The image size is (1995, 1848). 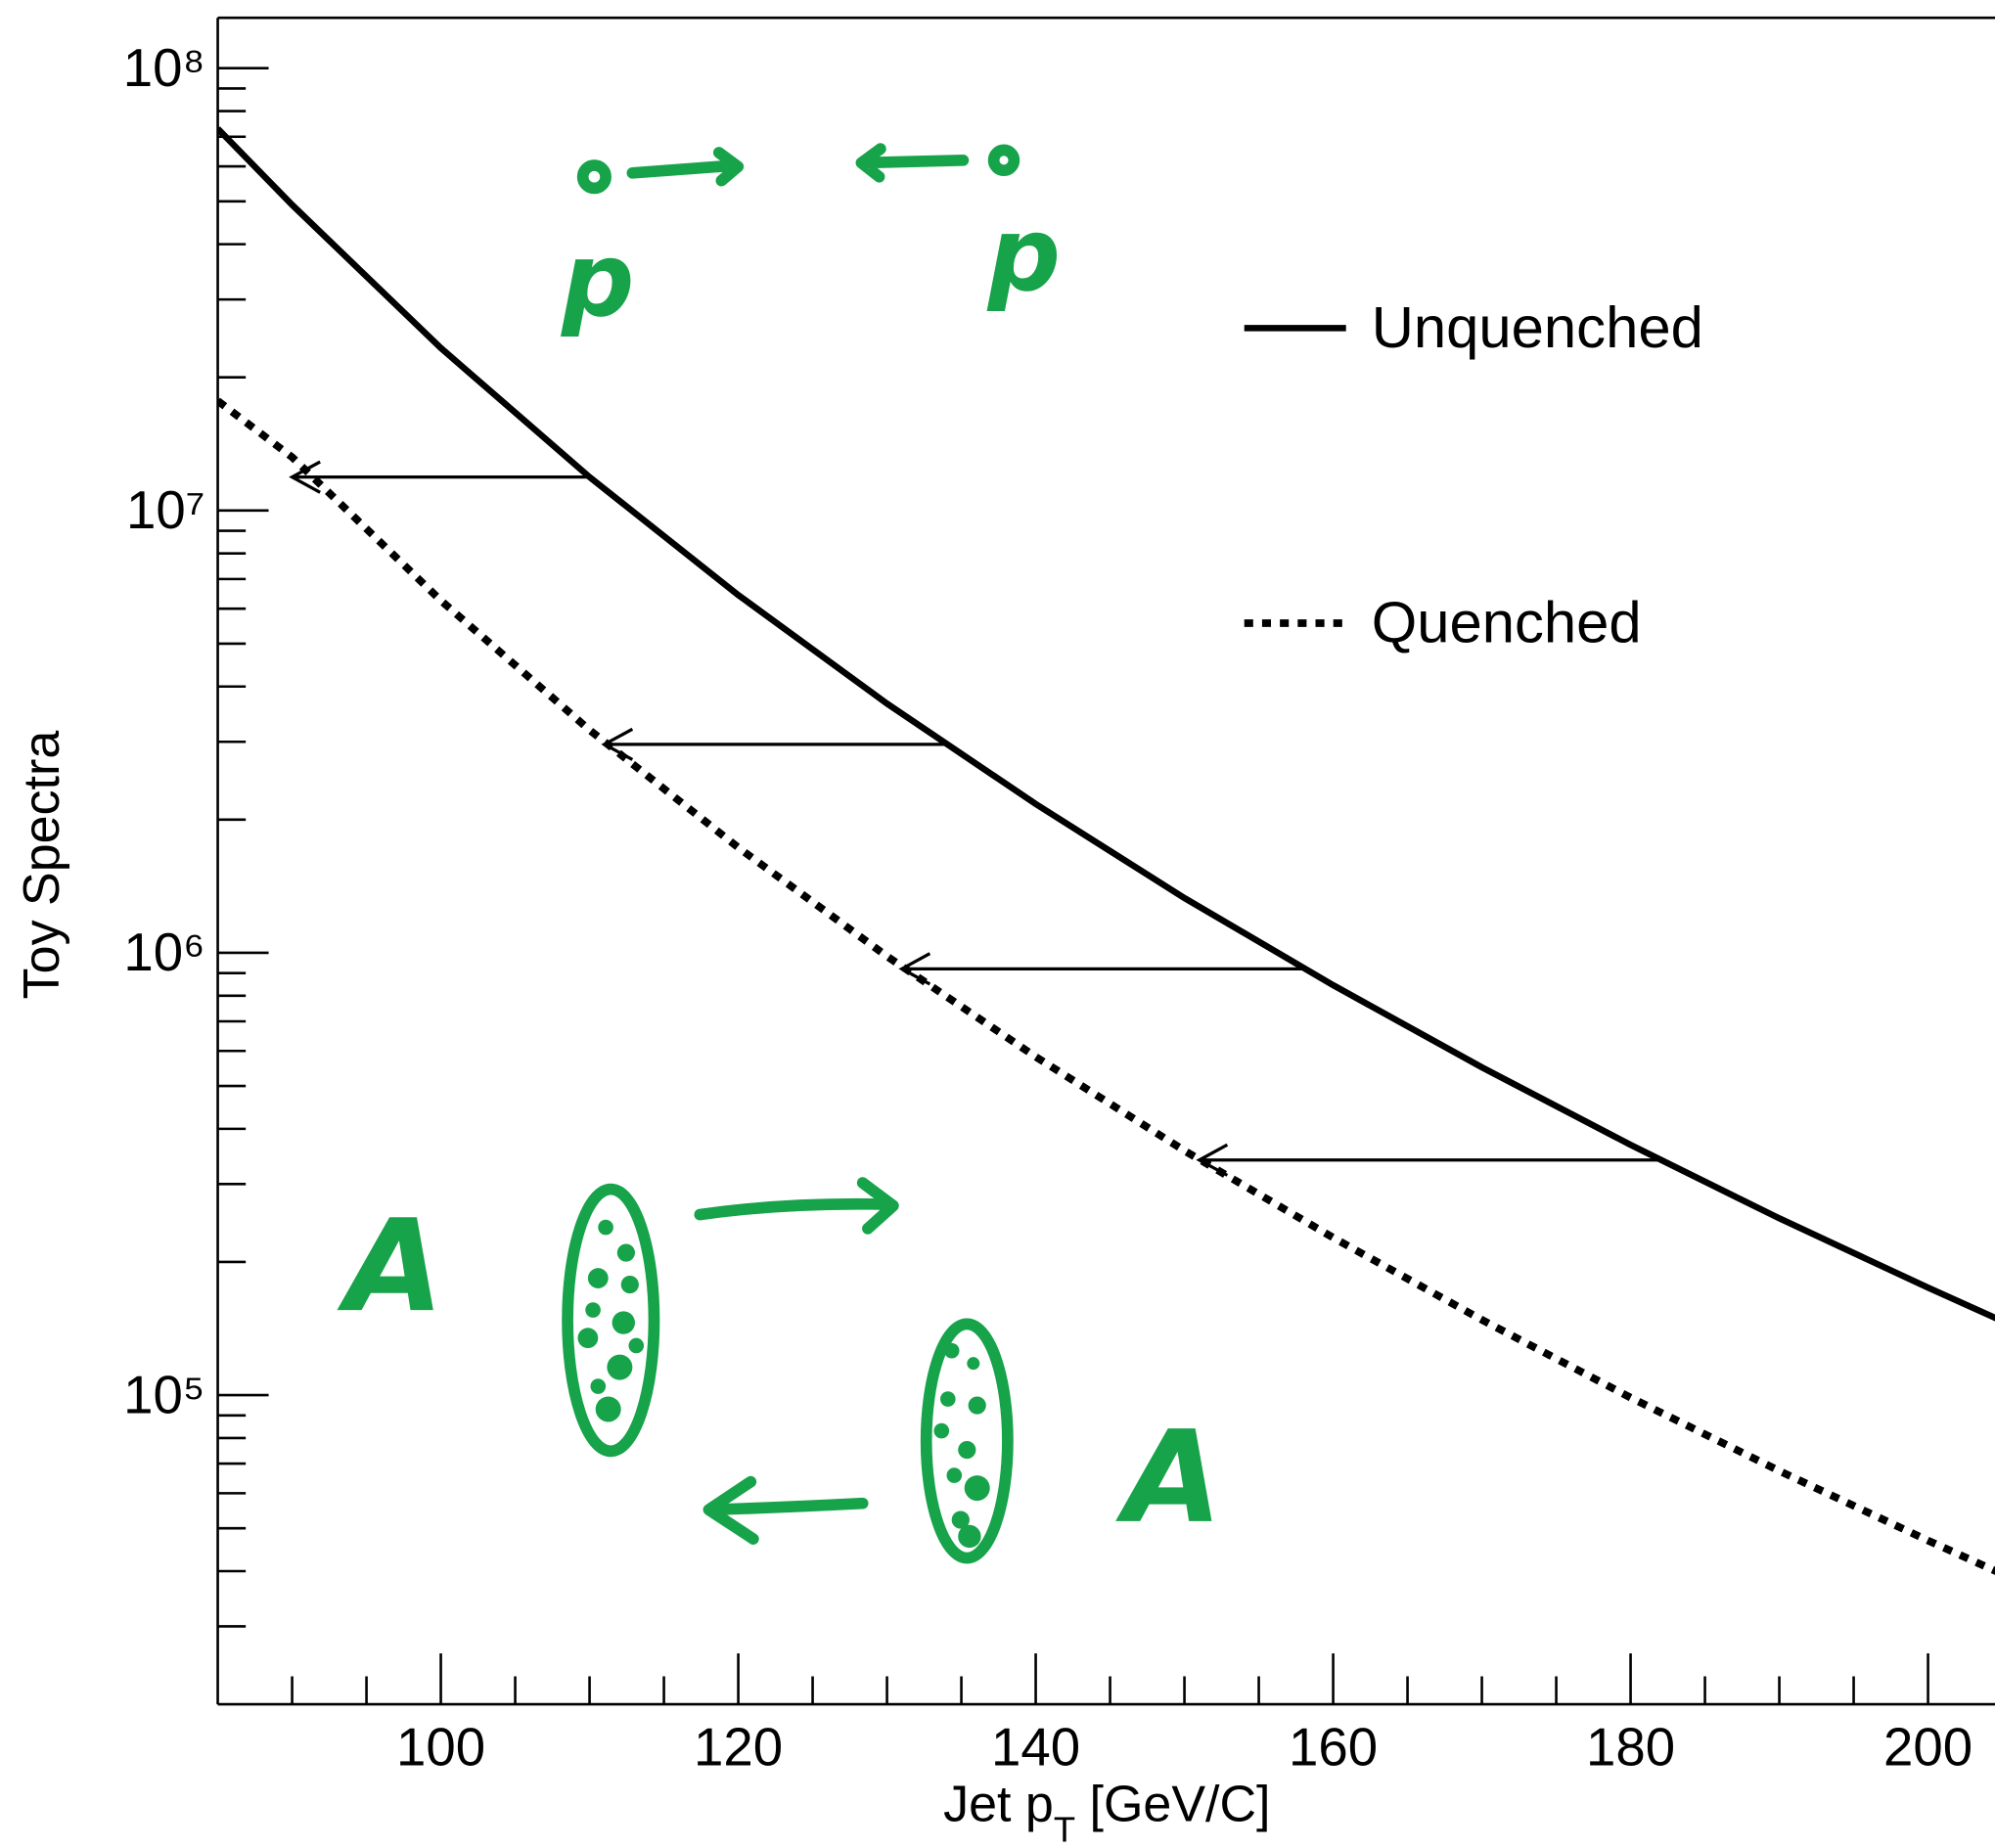 I want to click on y-tick-label: 10⁶, so click(x=163, y=952).